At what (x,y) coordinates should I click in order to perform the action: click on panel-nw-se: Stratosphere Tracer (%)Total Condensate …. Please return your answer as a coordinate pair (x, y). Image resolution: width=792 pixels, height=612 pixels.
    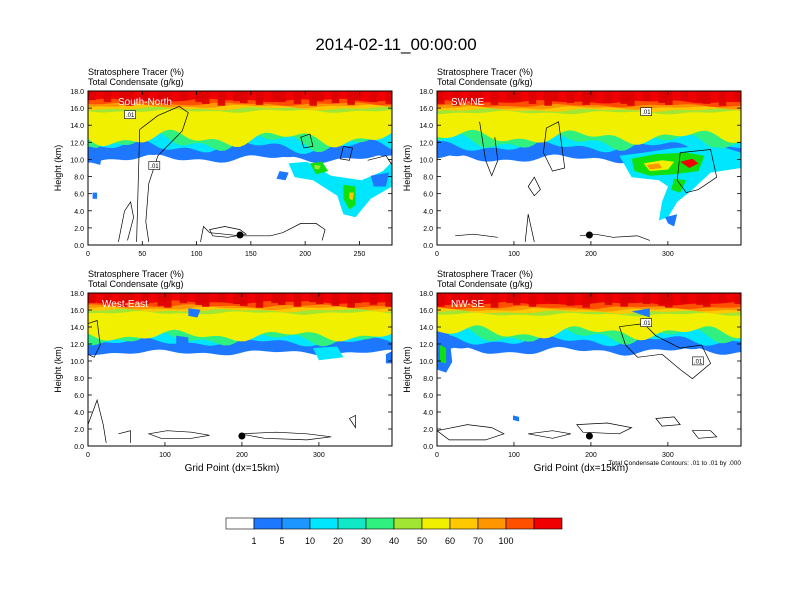
    Looking at the image, I should click on (572, 371).